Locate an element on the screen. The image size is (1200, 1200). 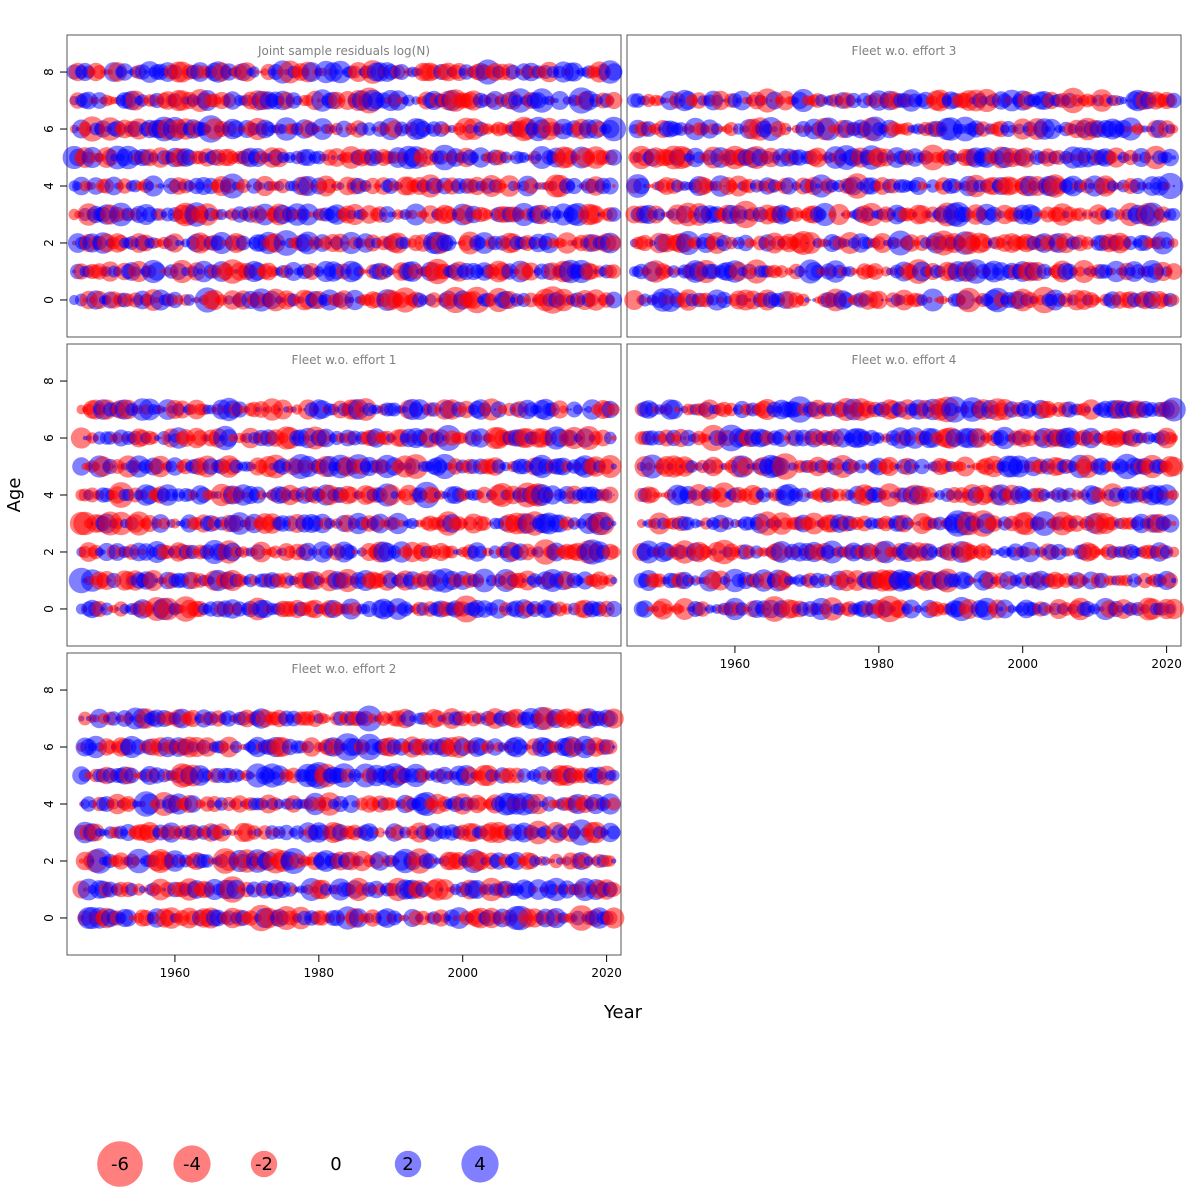
panel-title: Fleet w.o. effort 3 is located at coordinates (904, 51).